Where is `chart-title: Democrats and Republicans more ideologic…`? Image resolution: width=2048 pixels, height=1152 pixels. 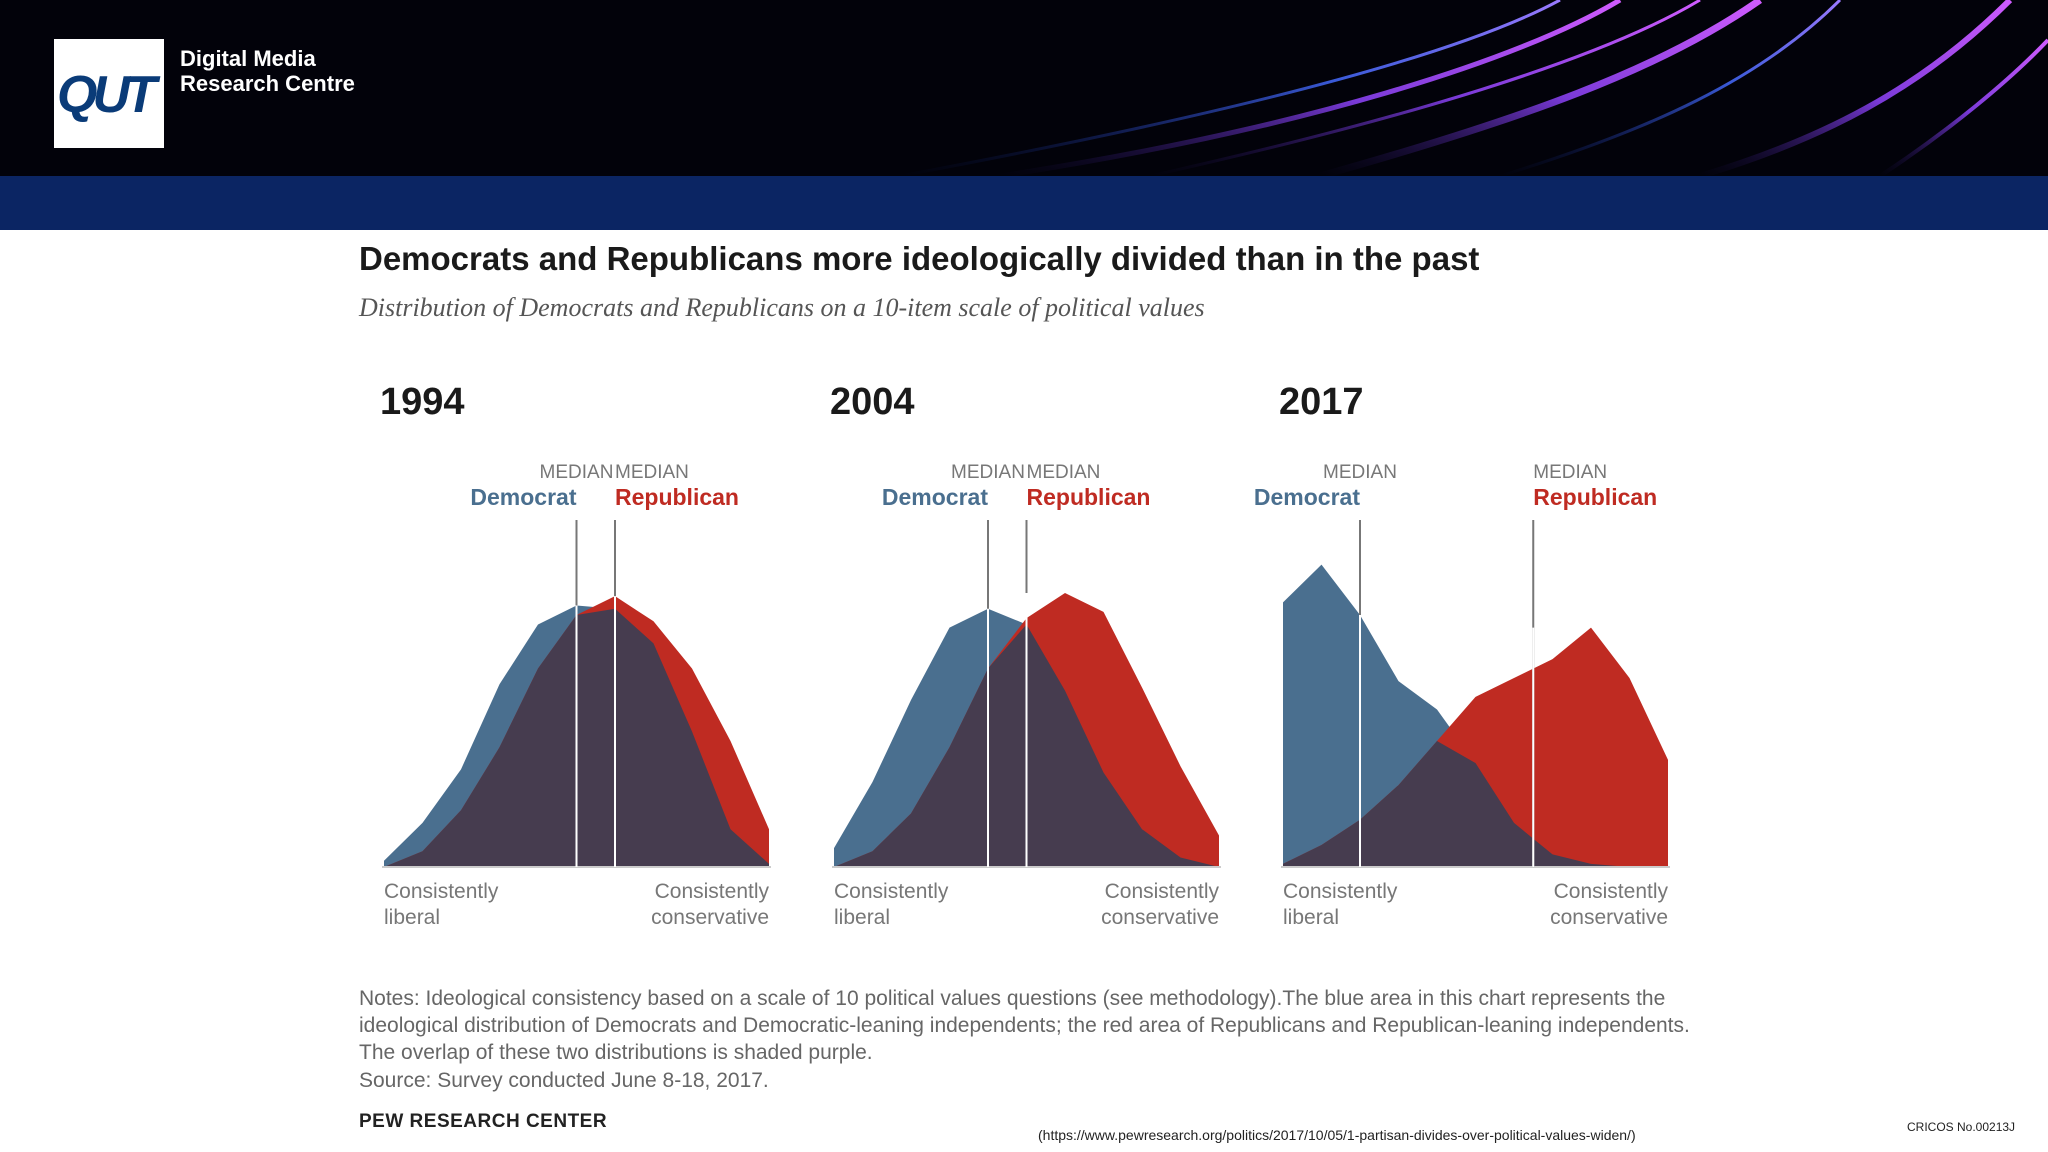 chart-title: Democrats and Republicans more ideologic… is located at coordinates (919, 258).